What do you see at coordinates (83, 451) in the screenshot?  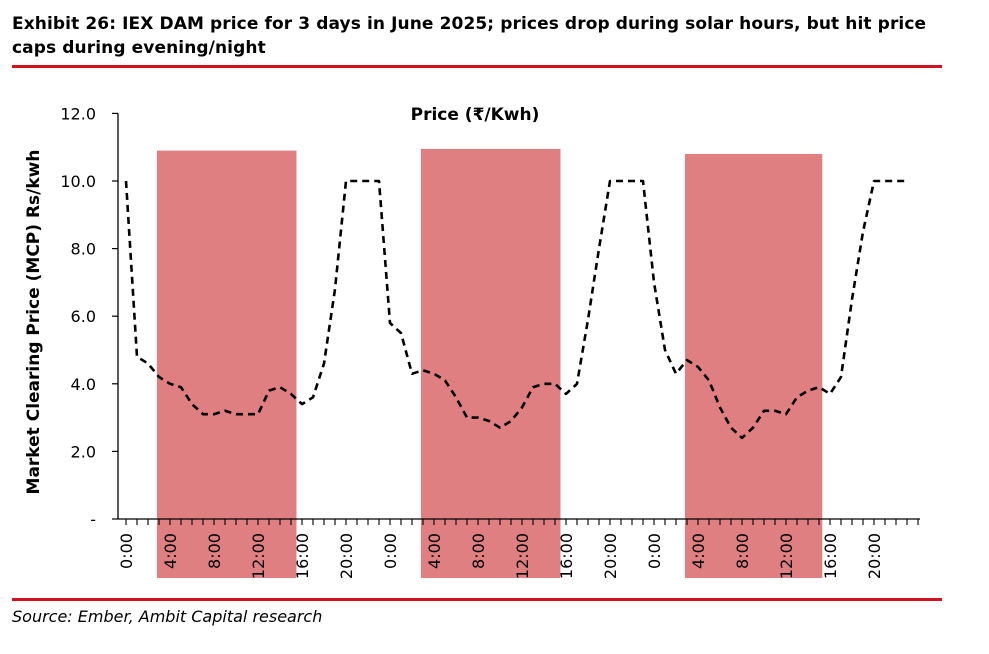 I see `y-tick-label: 2.0` at bounding box center [83, 451].